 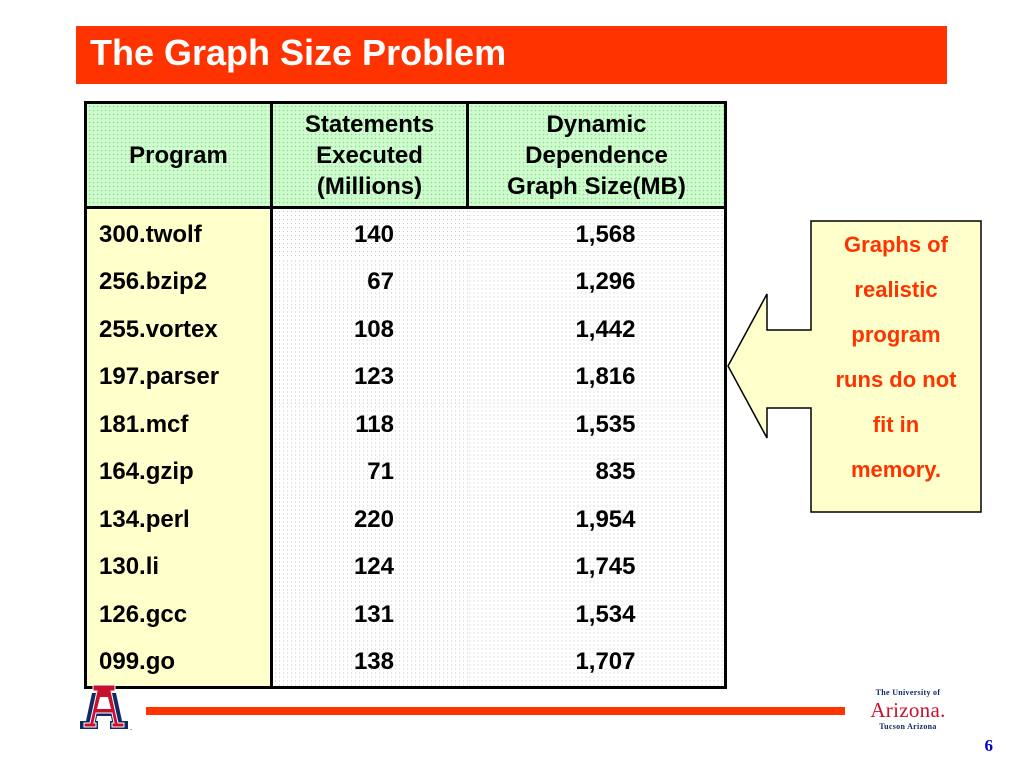 What do you see at coordinates (178, 282) in the screenshot?
I see `program-cell: 256.bzip2` at bounding box center [178, 282].